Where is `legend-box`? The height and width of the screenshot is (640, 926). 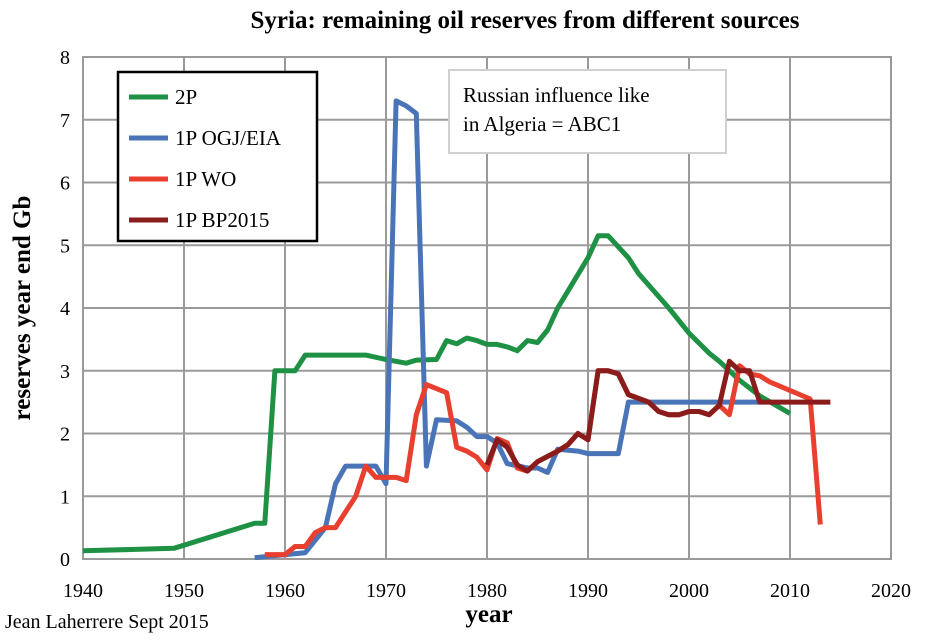
legend-box is located at coordinates (217, 156).